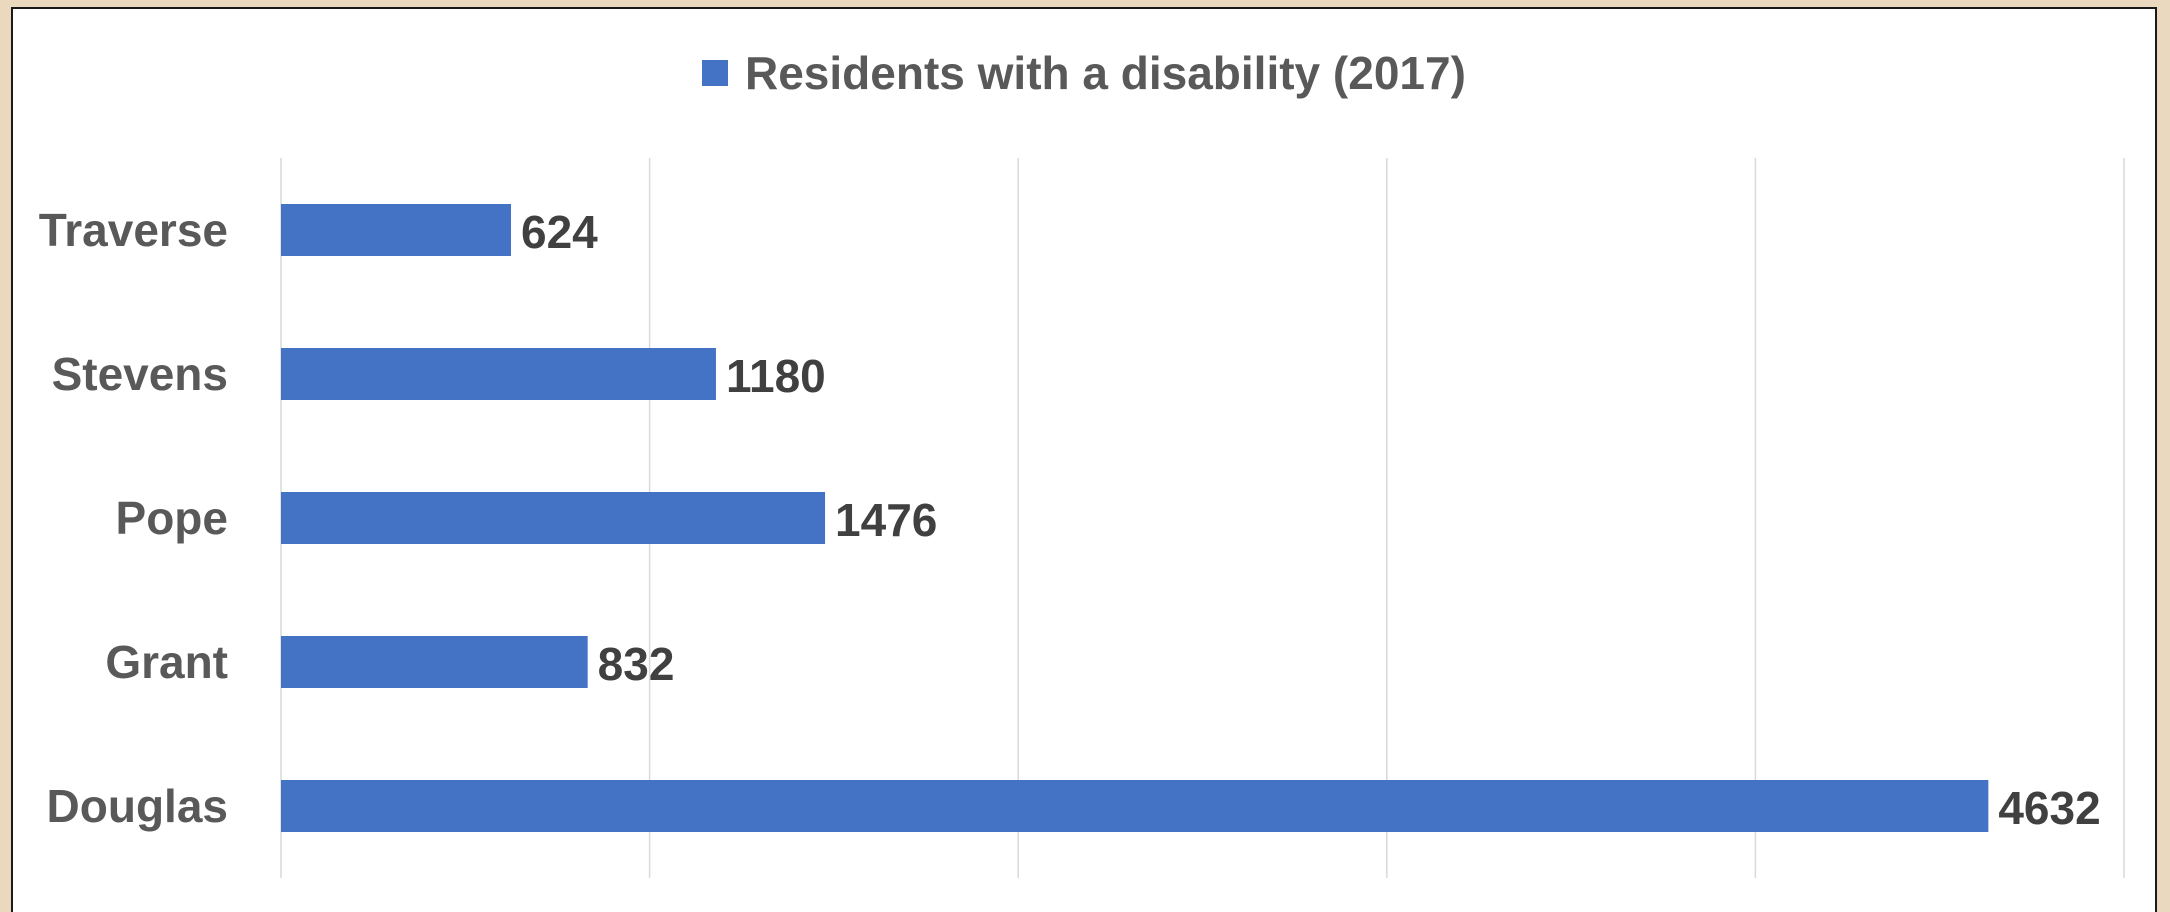  What do you see at coordinates (133, 230) in the screenshot?
I see `category-label: Traverse` at bounding box center [133, 230].